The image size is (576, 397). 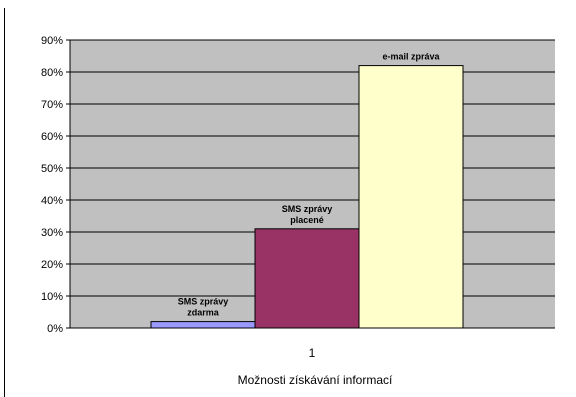 I want to click on frame-line, so click(x=4, y=202).